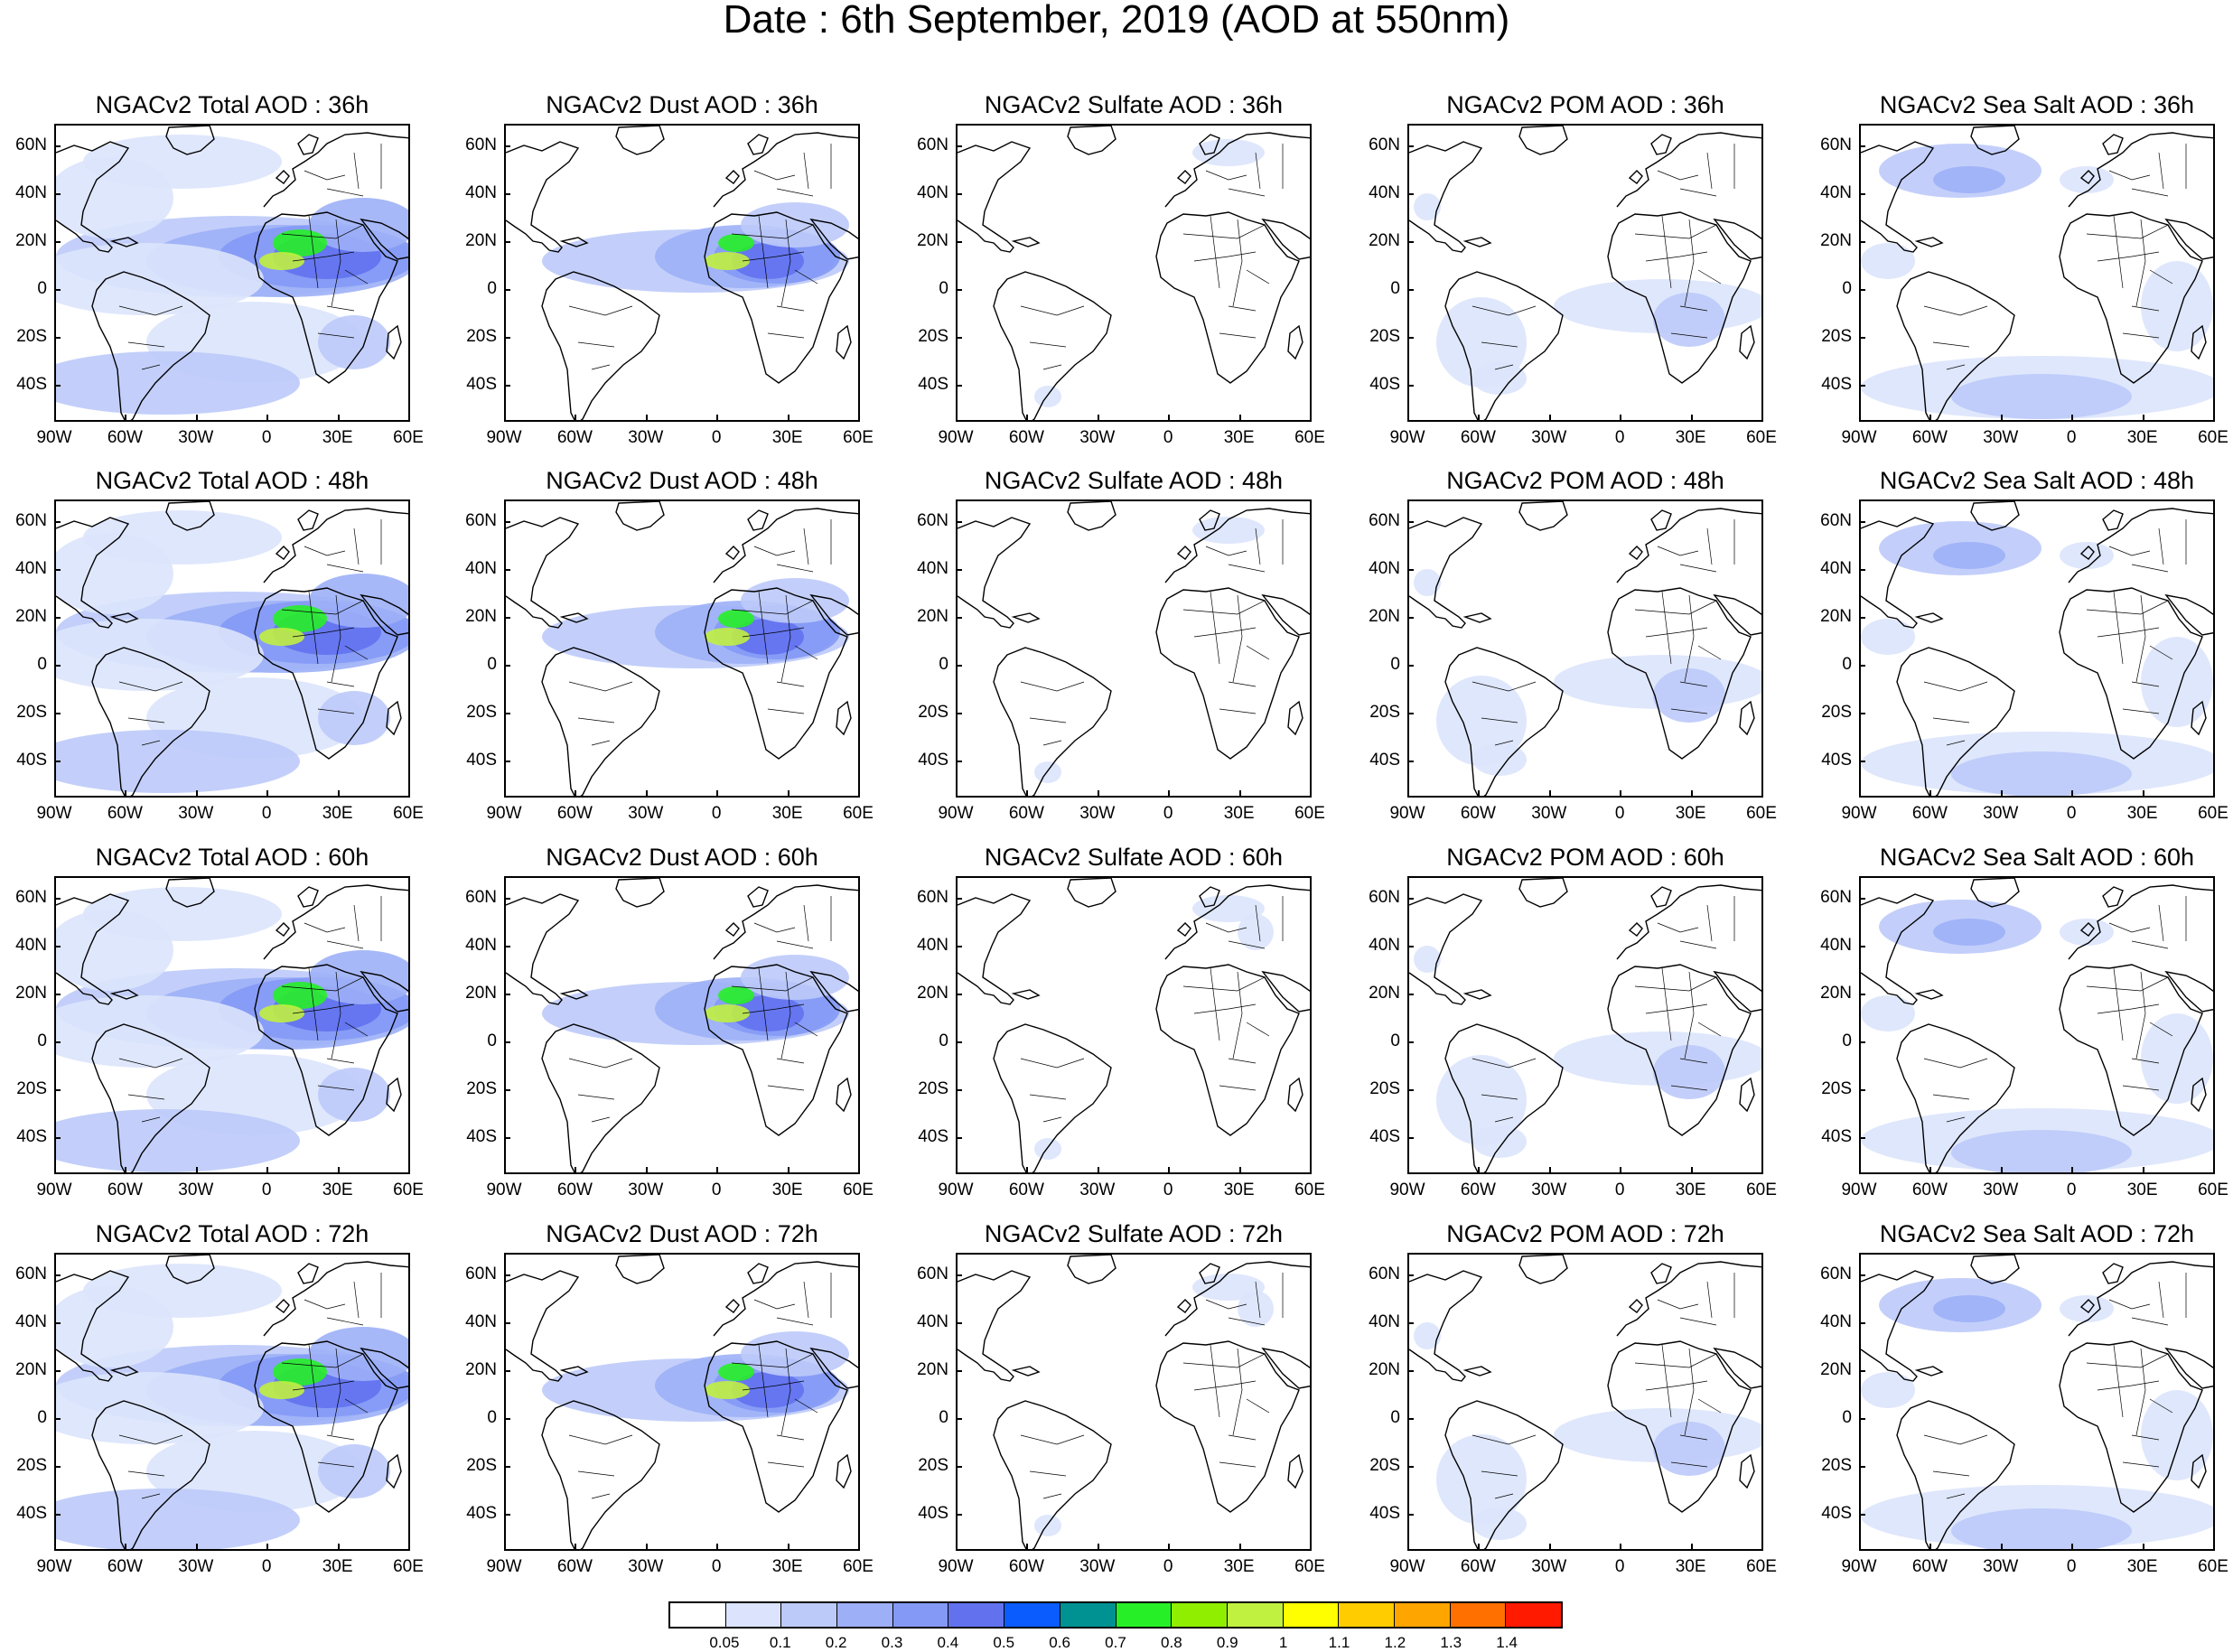 The width and height of the screenshot is (2233, 1652). I want to click on lon-tick-label: 0, so click(1619, 1566).